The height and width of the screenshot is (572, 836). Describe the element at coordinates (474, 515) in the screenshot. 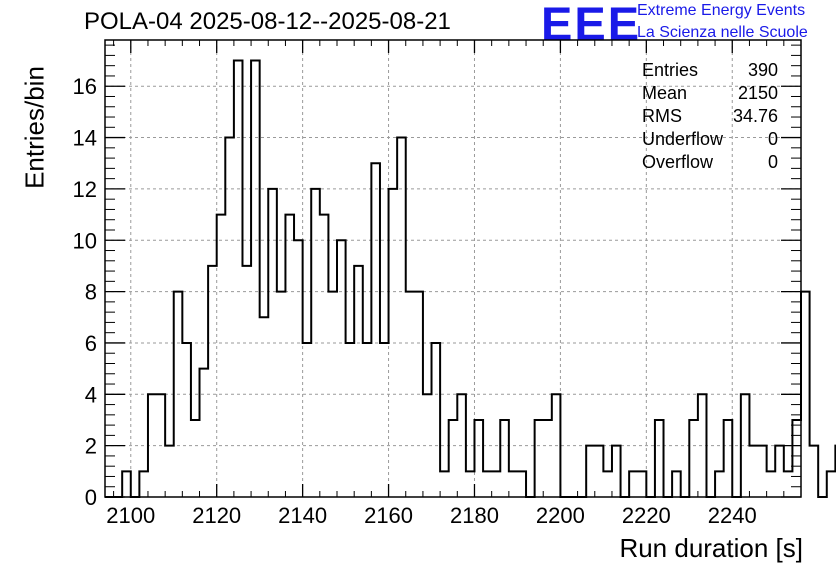

I see `x-tick-label: 2180` at that location.